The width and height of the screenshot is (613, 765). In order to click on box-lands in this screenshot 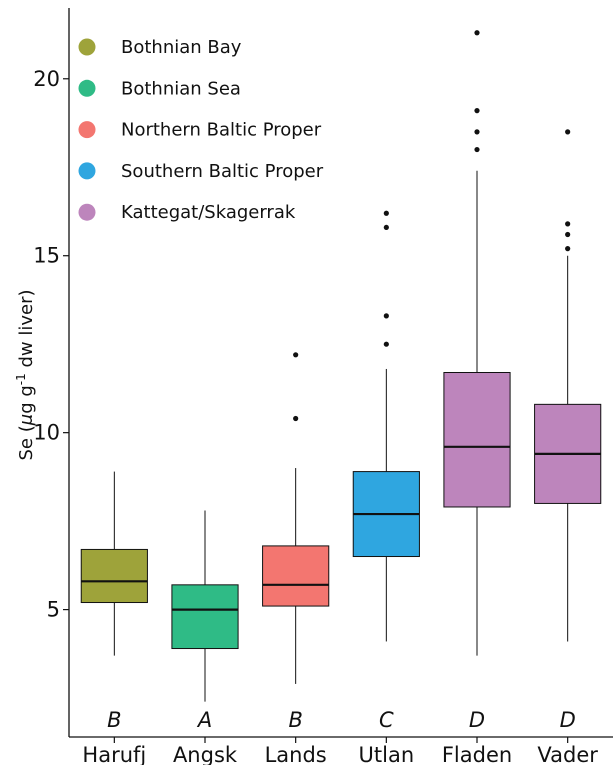, I will do `click(296, 518)`.